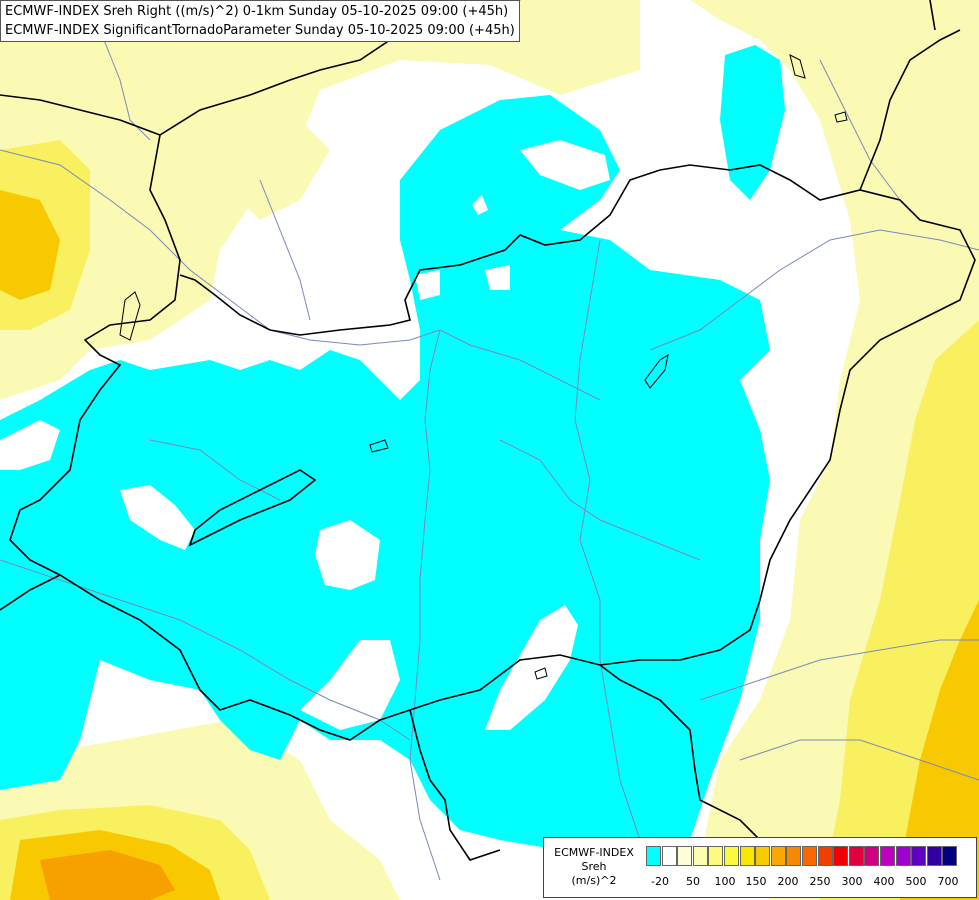  What do you see at coordinates (107, 875) in the screenshot?
I see `dark-orange-field` at bounding box center [107, 875].